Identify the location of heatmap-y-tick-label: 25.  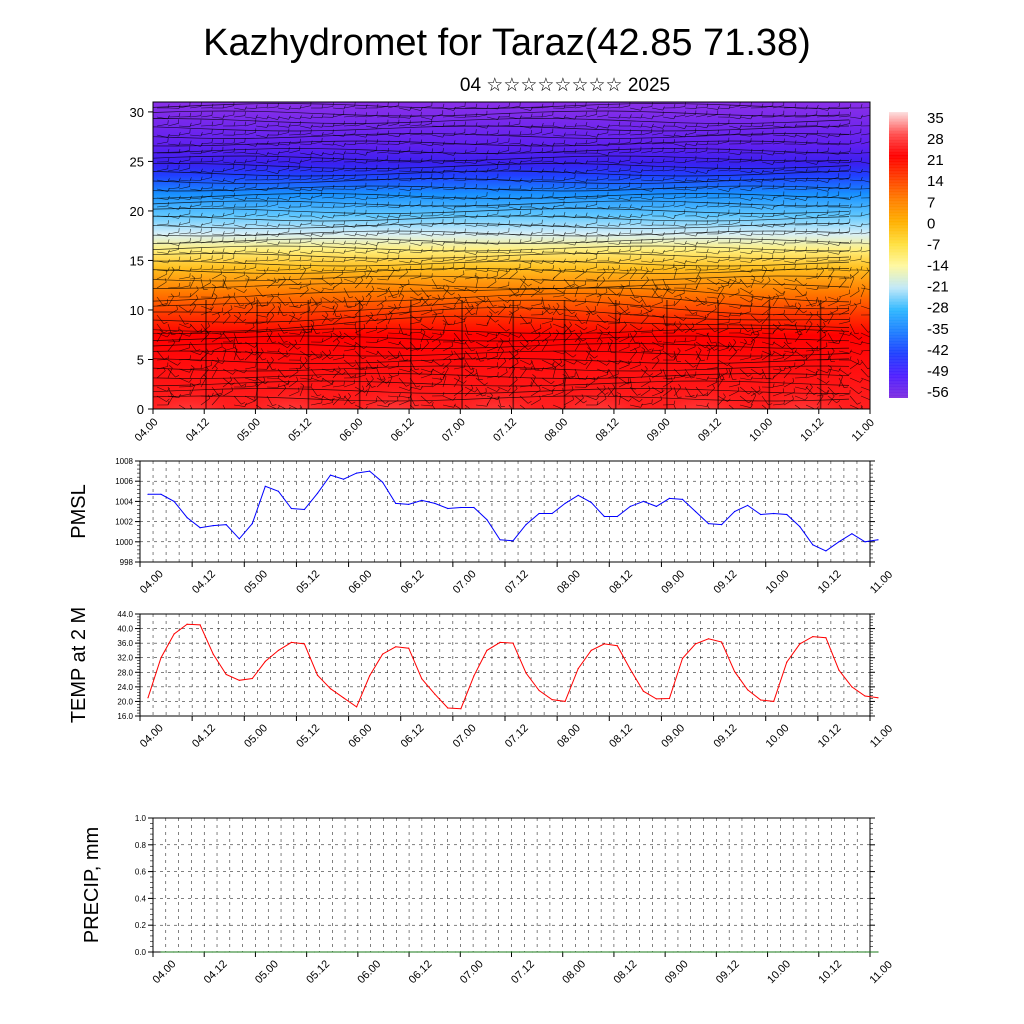
(137, 161).